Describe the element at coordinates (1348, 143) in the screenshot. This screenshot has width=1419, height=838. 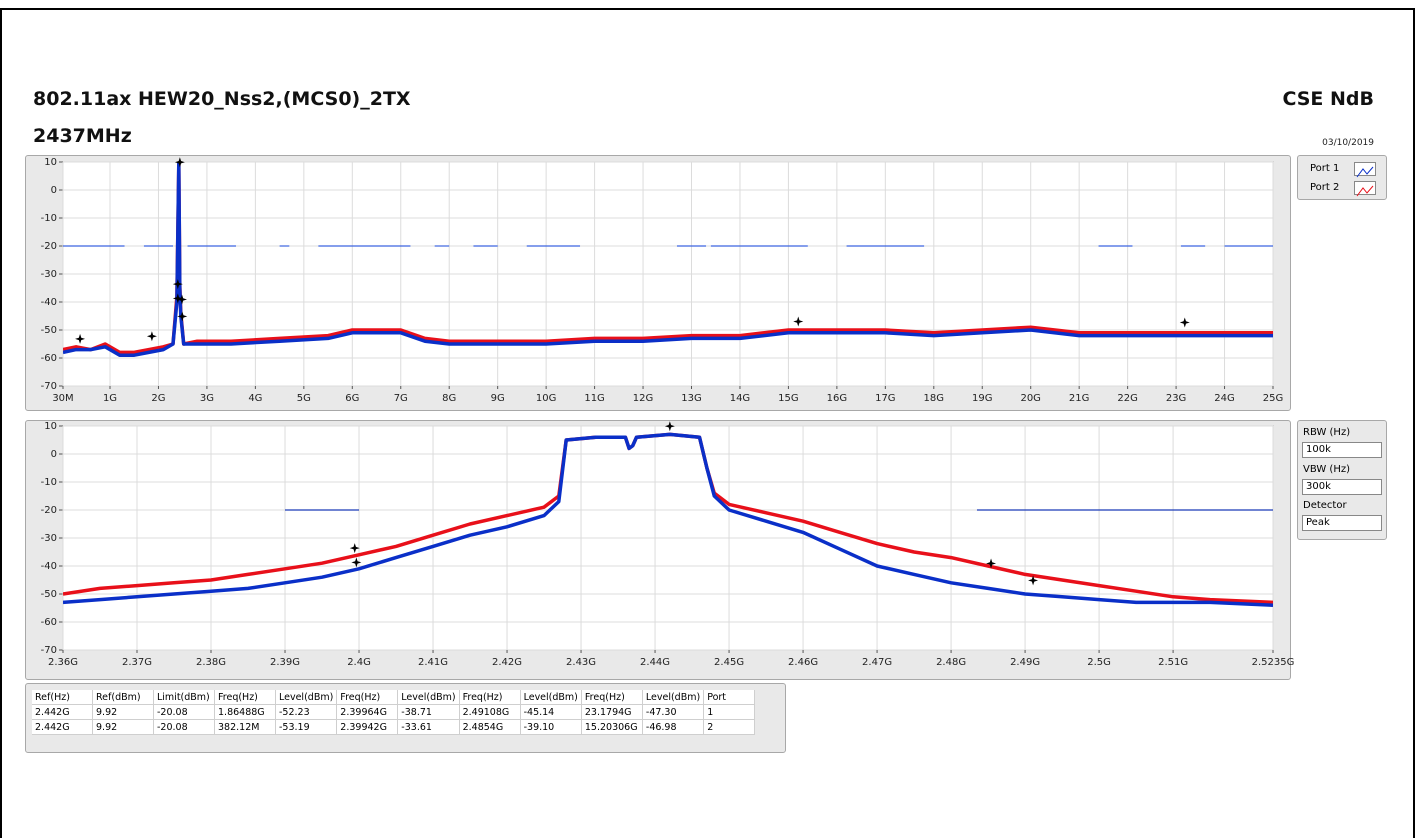
I see `report-date: 03/10/2019` at that location.